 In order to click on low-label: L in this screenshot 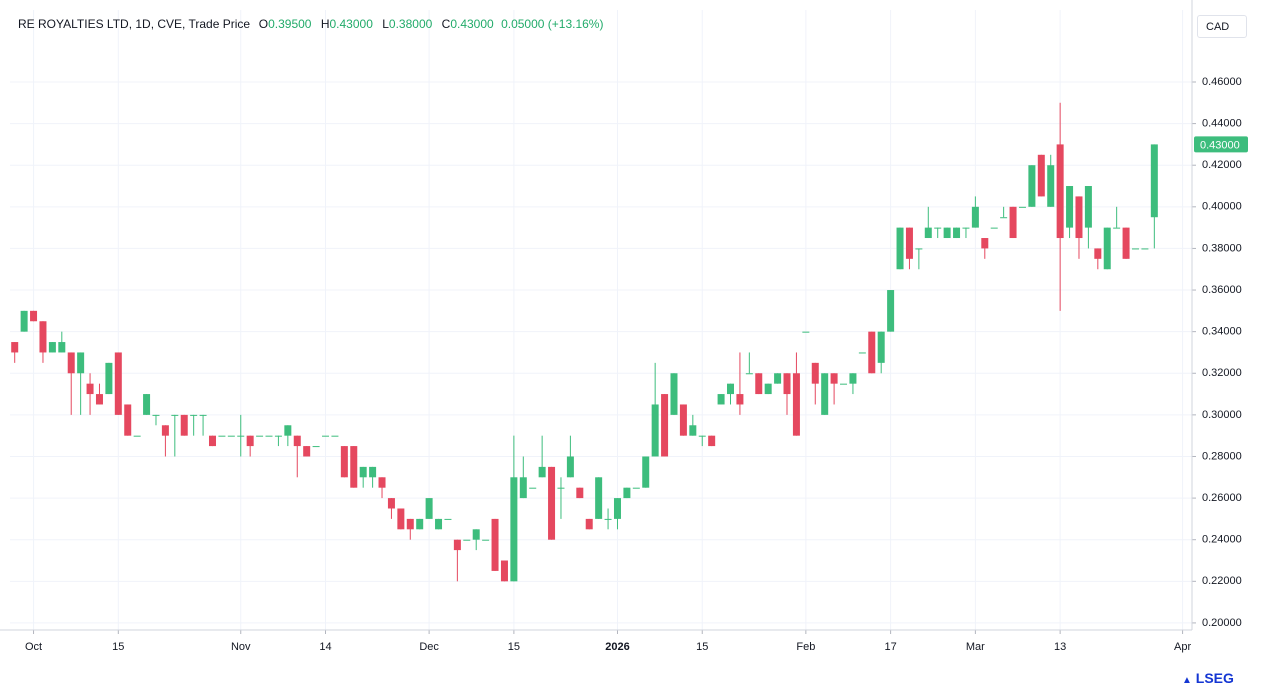, I will do `click(385, 24)`.